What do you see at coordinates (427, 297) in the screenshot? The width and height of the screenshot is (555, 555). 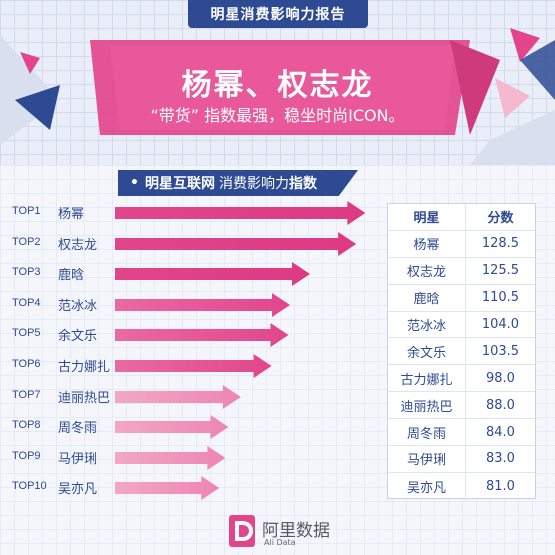 I see `table-cell-star: 鹿晗` at bounding box center [427, 297].